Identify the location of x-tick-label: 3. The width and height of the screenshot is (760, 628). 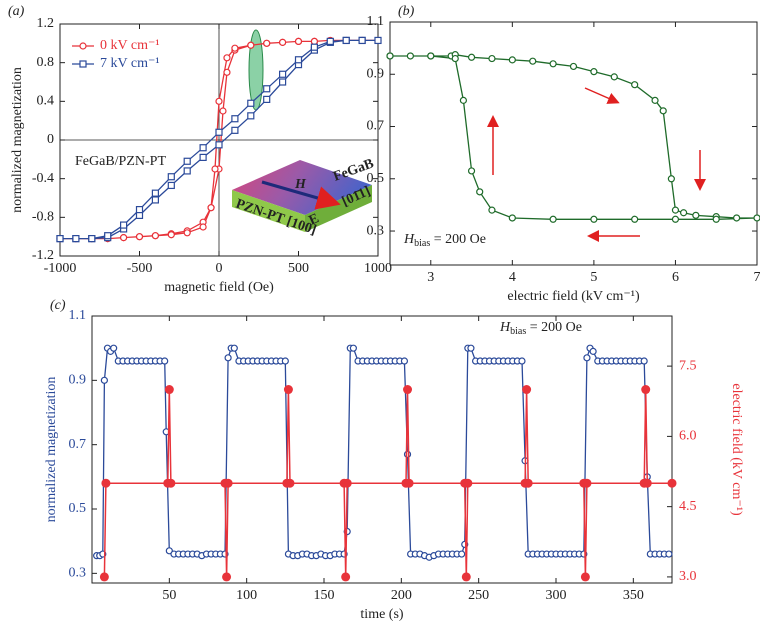
(430, 277).